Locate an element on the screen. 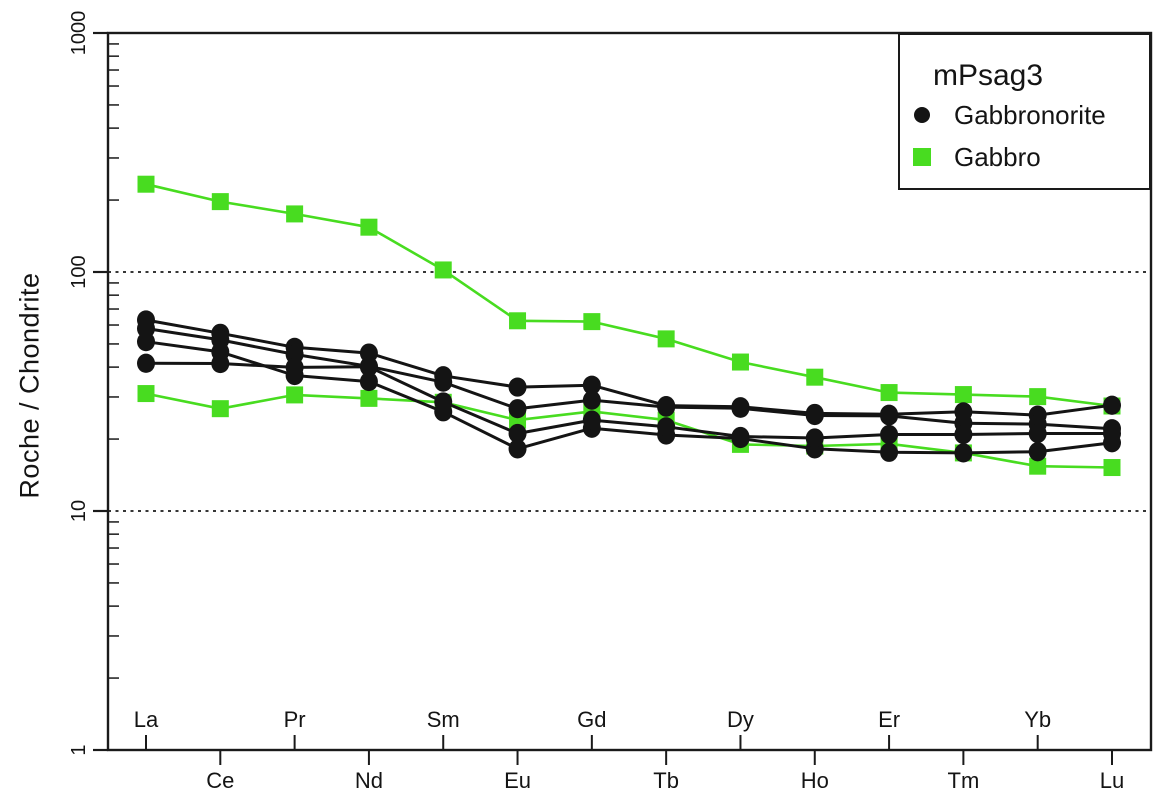  legend-item-gabbronorite: Gabbronorite is located at coordinates (1009, 115).